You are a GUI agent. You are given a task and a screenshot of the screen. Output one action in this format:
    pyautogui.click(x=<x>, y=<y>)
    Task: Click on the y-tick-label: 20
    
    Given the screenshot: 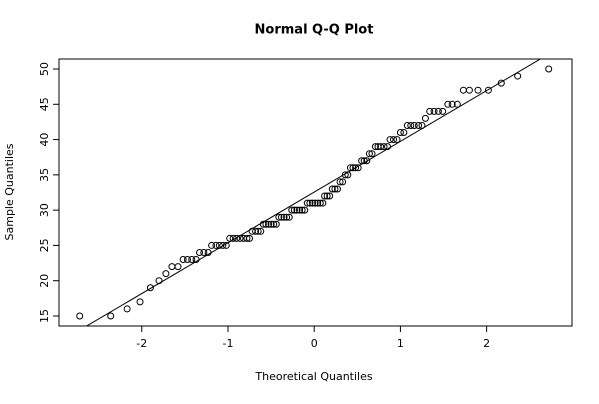 What is the action you would take?
    pyautogui.click(x=44, y=281)
    